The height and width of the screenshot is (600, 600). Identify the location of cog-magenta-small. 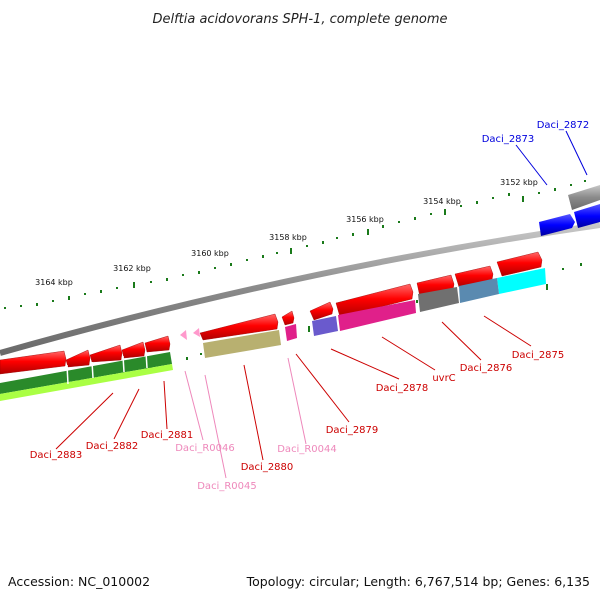
(291, 332).